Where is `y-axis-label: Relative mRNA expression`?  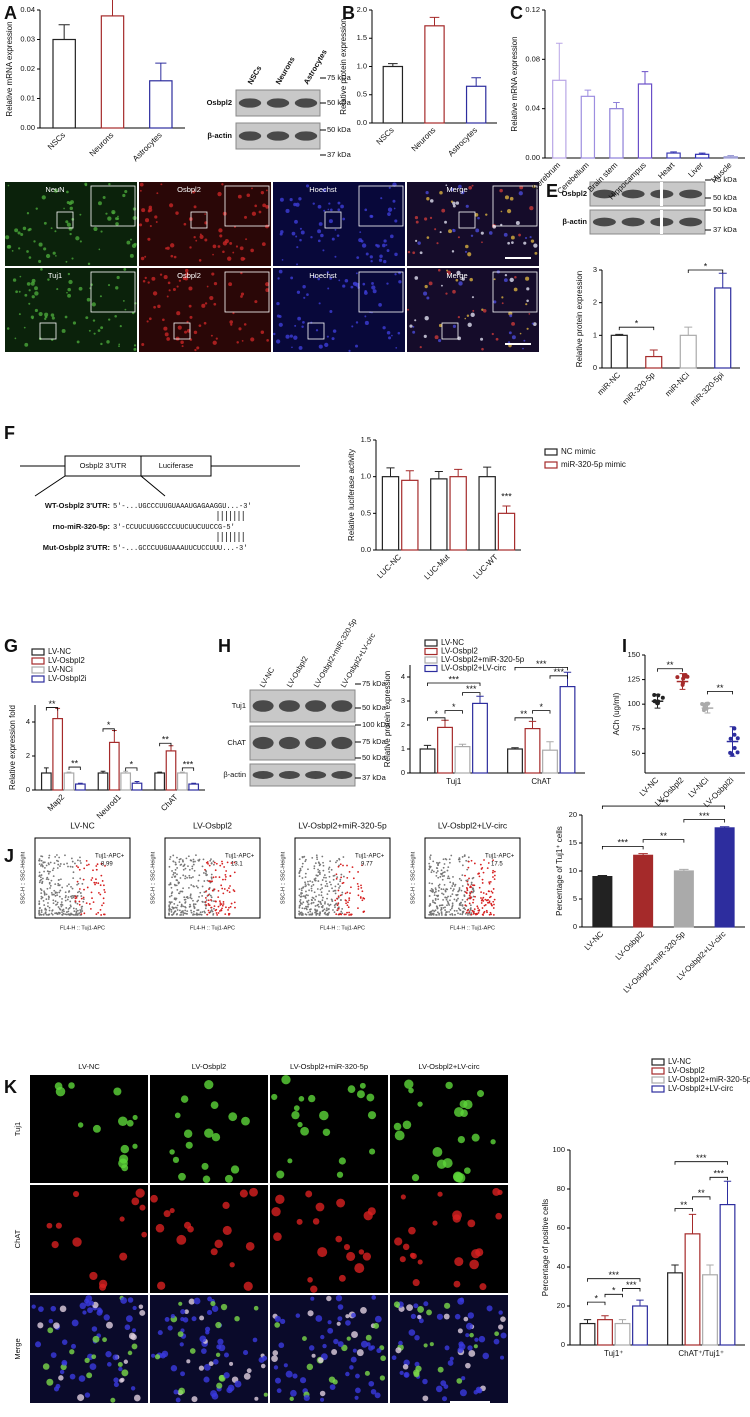
y-axis-label: Relative mRNA expression is located at coordinates (9, 68).